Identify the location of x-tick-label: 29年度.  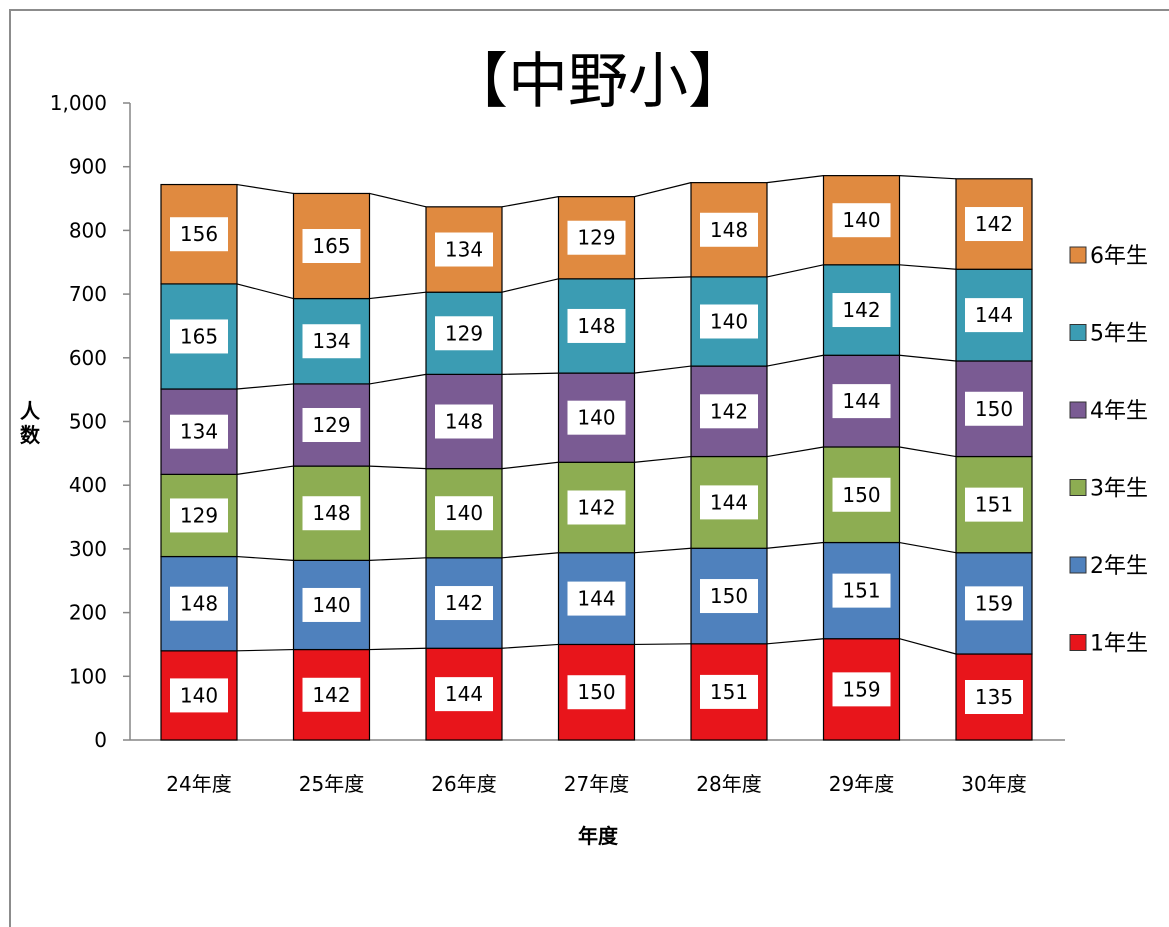
(861, 784).